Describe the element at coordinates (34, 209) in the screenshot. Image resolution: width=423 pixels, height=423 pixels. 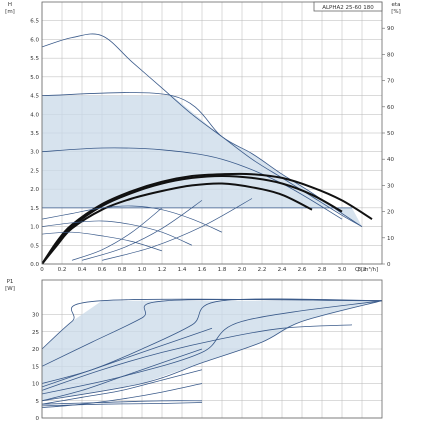
I see `head-y-tick-label: 1.5` at that location.